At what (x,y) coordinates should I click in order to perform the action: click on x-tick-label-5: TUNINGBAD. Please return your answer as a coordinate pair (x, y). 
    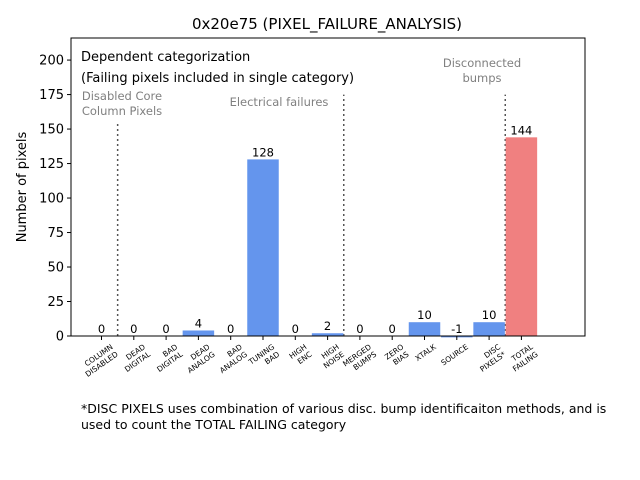
    Looking at the image, I should click on (263, 358).